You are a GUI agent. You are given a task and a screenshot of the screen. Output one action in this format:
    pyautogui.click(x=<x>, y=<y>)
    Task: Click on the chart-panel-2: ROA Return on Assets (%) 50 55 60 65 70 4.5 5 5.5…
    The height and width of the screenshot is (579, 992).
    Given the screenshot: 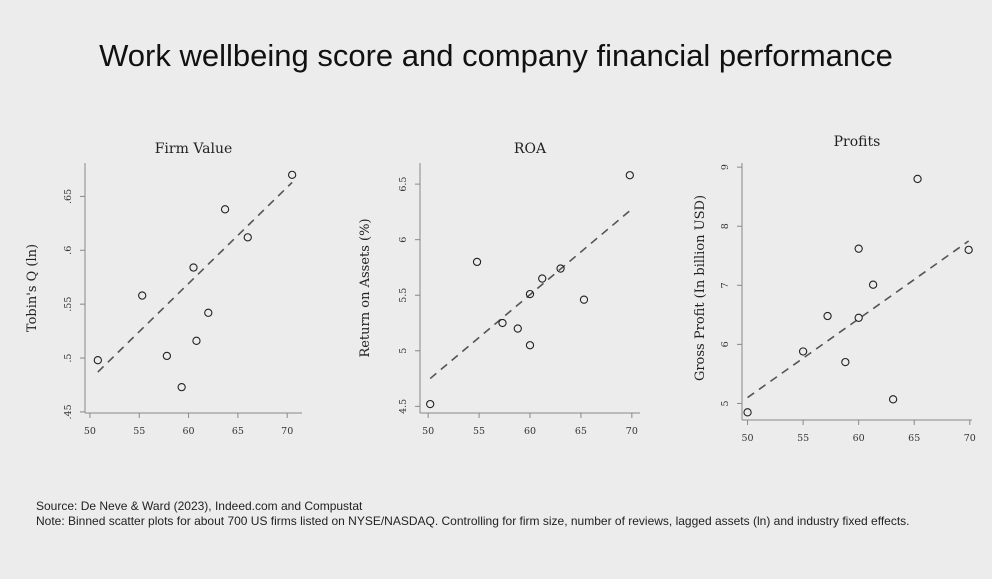 What is the action you would take?
    pyautogui.click(x=499, y=289)
    